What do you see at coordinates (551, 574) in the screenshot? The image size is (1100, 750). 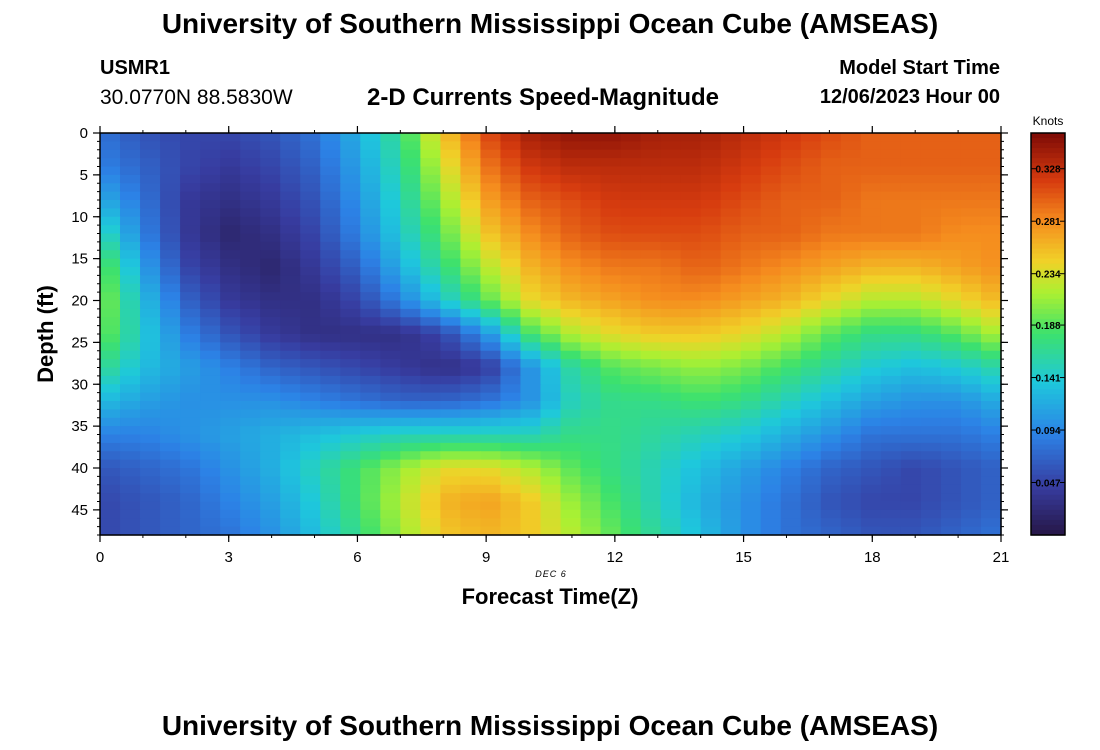 I see `date-annotation: DEC 6` at bounding box center [551, 574].